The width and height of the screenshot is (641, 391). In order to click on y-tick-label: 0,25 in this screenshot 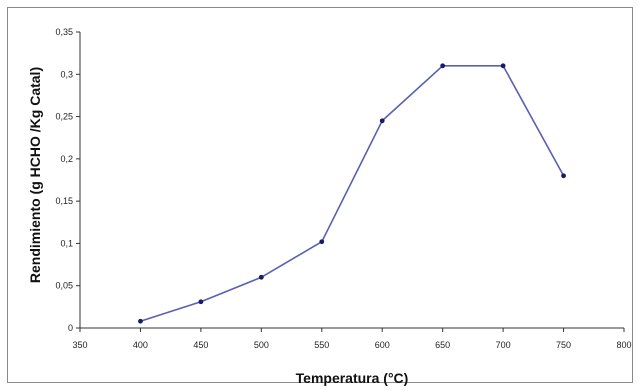, I will do `click(64, 117)`.